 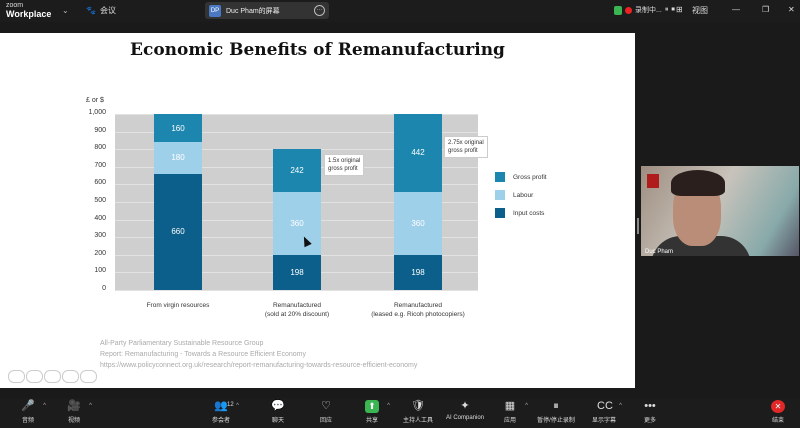 What do you see at coordinates (736, 9) in the screenshot?
I see `minimize-icon: —` at bounding box center [736, 9].